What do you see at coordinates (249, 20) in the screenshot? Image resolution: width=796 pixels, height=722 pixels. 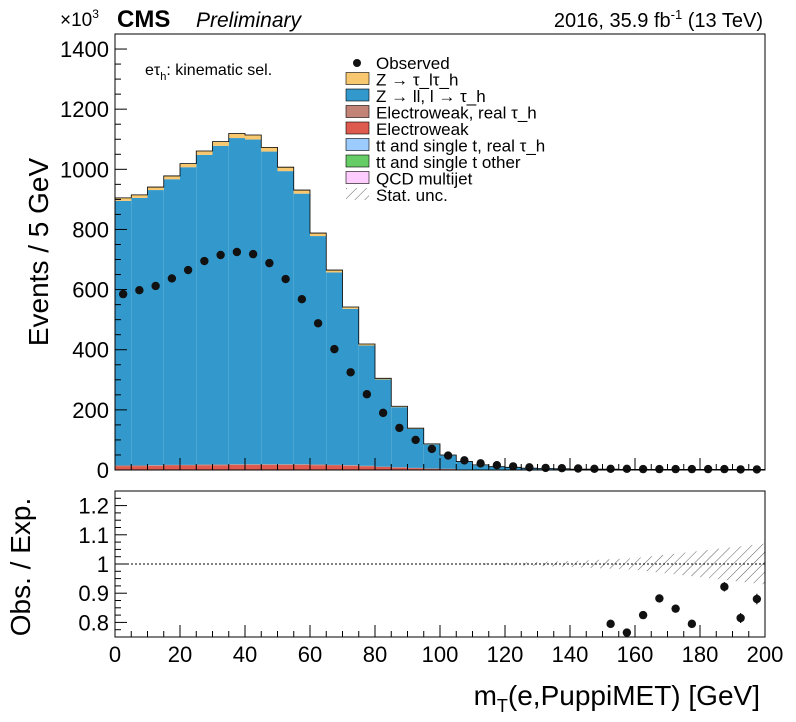 I see `preliminary-label: Preliminary` at bounding box center [249, 20].